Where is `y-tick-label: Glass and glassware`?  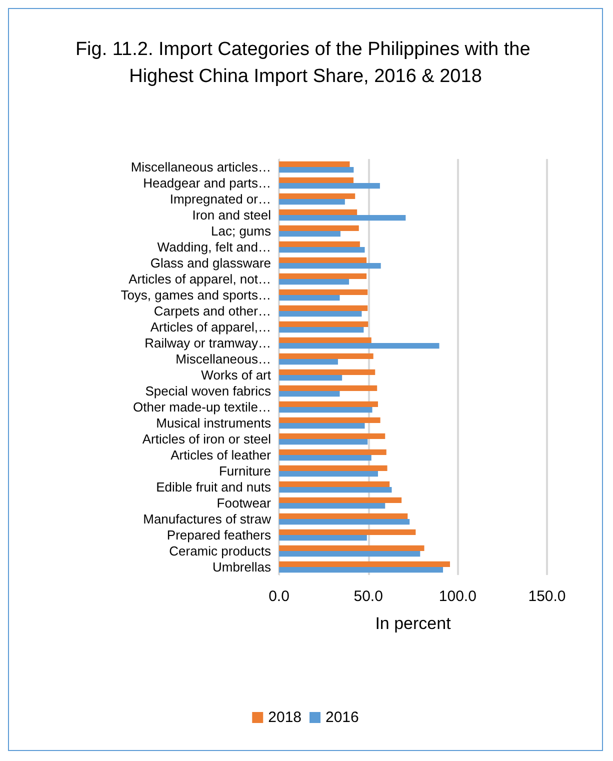 y-tick-label: Glass and glassware is located at coordinates (210, 263).